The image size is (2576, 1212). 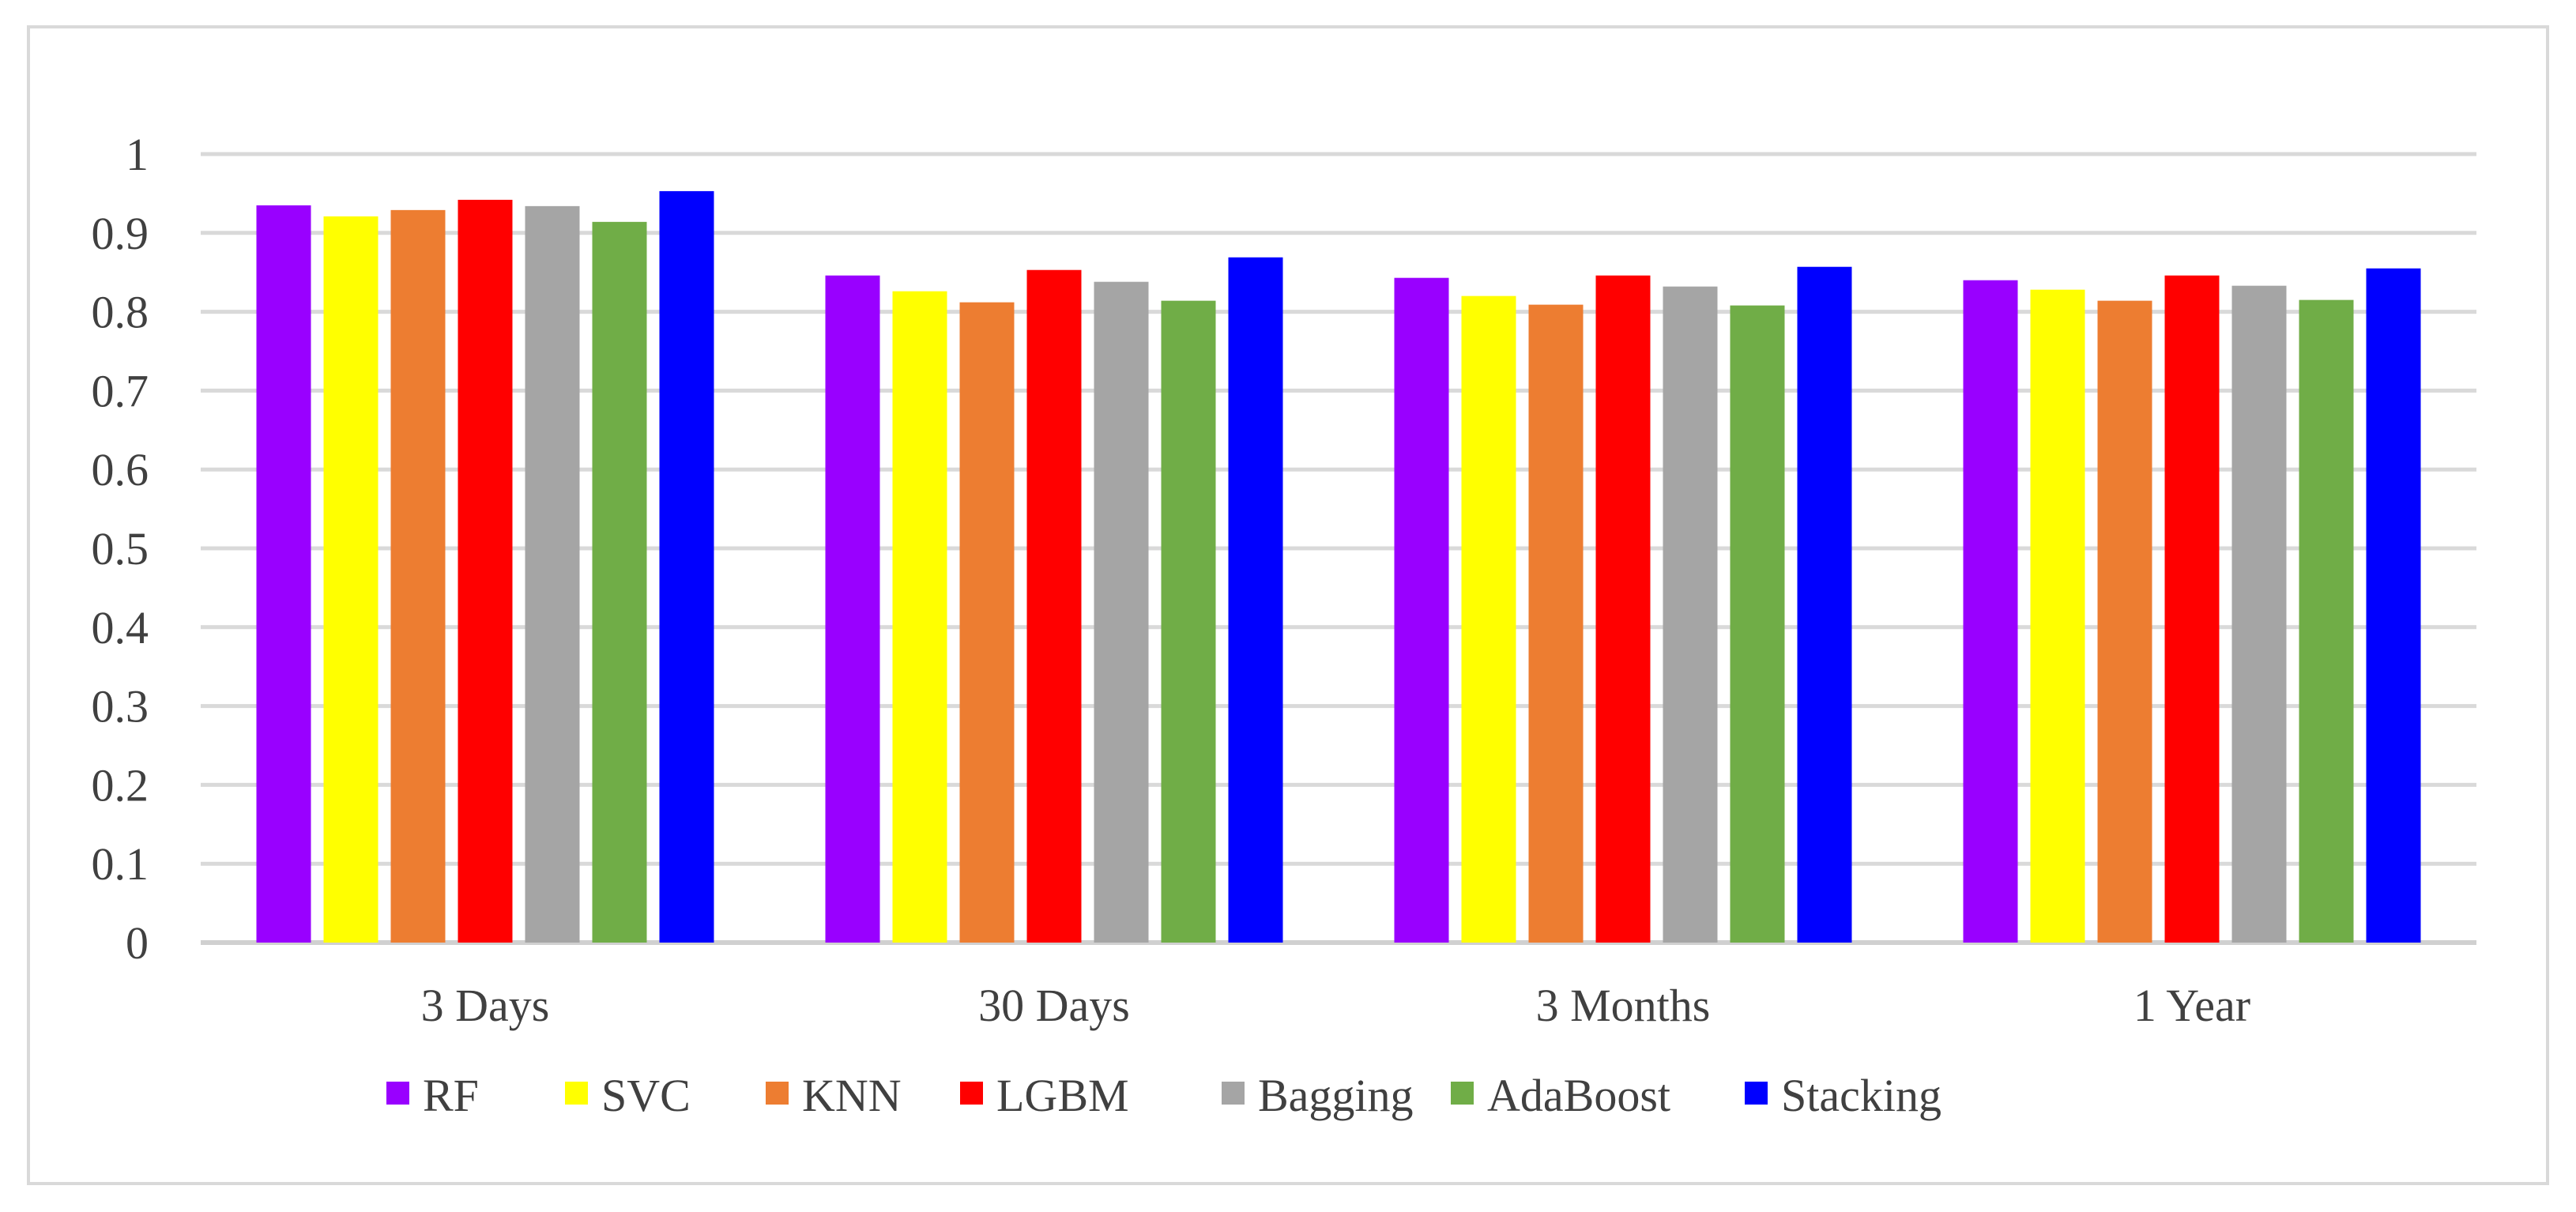 What do you see at coordinates (418, 576) in the screenshot?
I see `bar-knn-3-days` at bounding box center [418, 576].